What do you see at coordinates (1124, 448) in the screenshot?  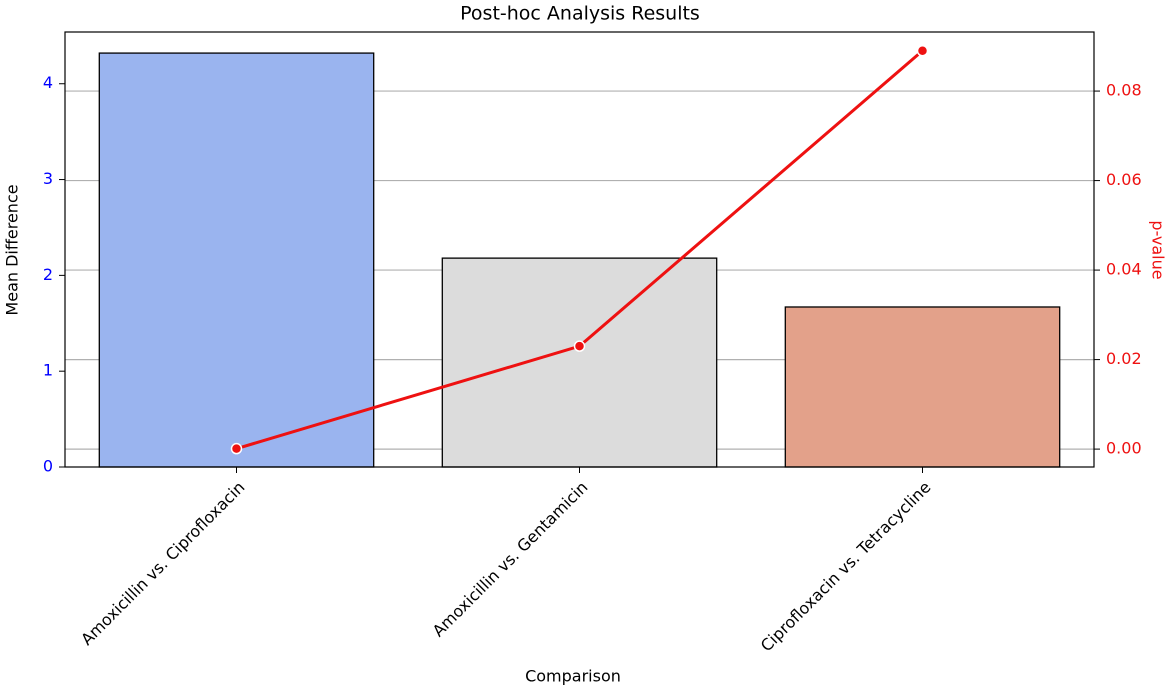 I see `y2-tick-label: 0.00` at bounding box center [1124, 448].